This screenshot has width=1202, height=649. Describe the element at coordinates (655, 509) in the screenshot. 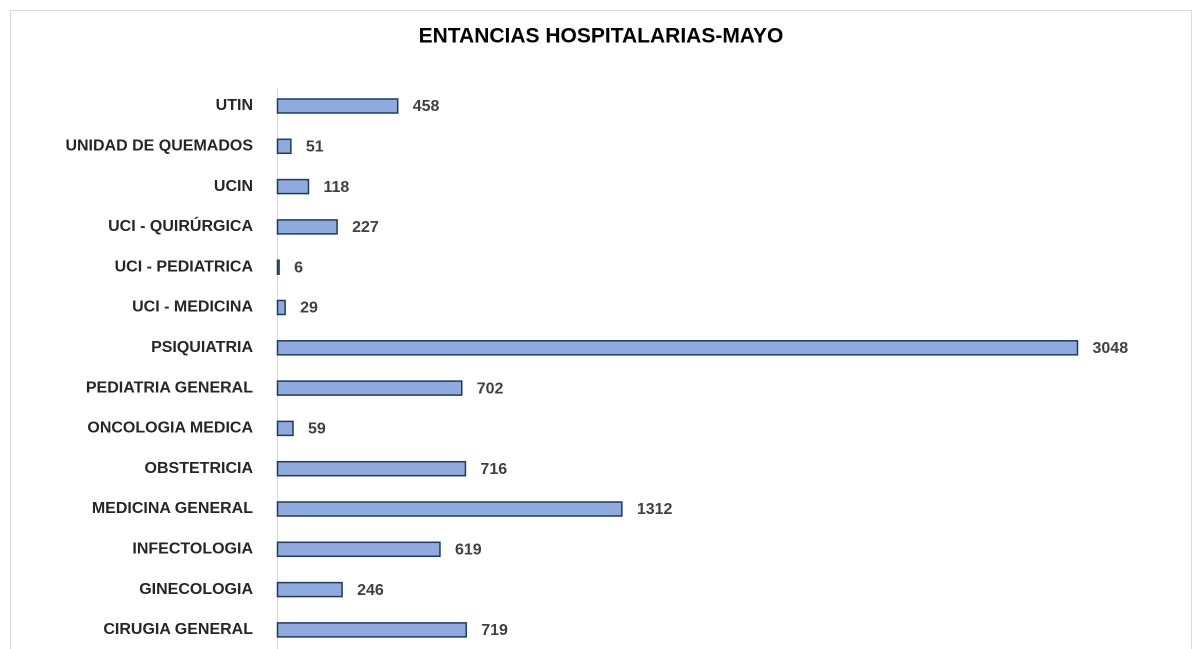

I see `value-label: 1312` at that location.